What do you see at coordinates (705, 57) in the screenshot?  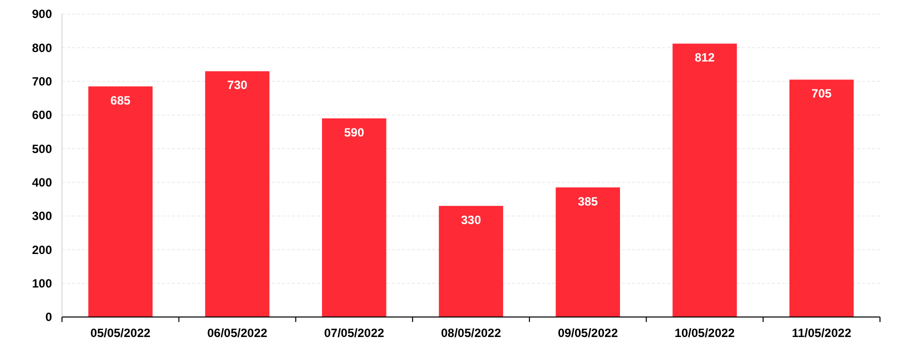 I see `data-label: 812` at bounding box center [705, 57].